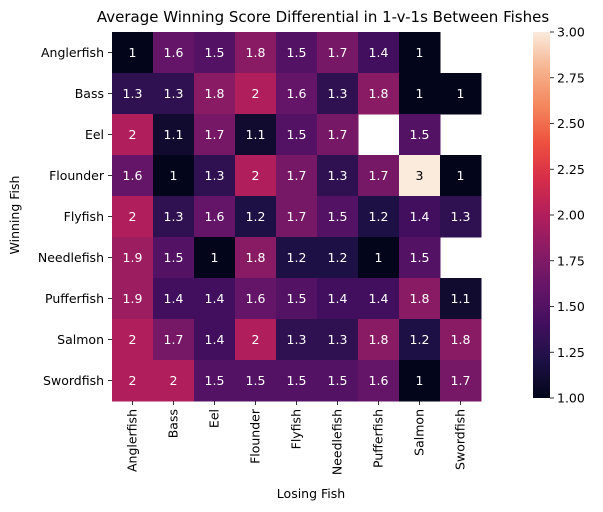 This screenshot has width=603, height=512. What do you see at coordinates (571, 306) in the screenshot?
I see `colorbar-tick-label: 1.50` at bounding box center [571, 306].